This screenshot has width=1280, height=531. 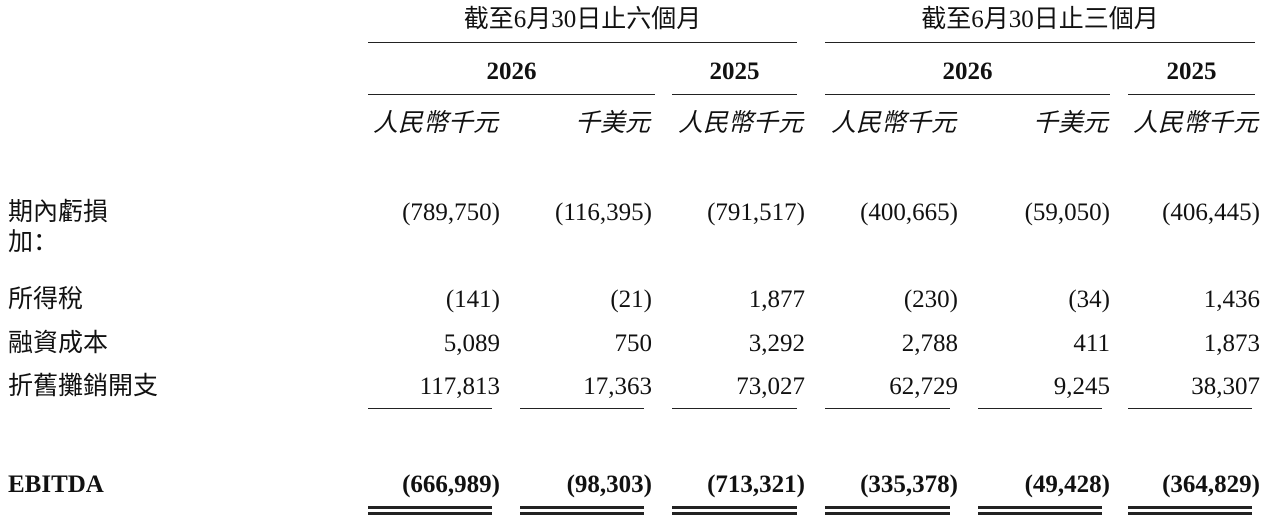 I want to click on cell-value: (364,829), so click(x=1211, y=484).